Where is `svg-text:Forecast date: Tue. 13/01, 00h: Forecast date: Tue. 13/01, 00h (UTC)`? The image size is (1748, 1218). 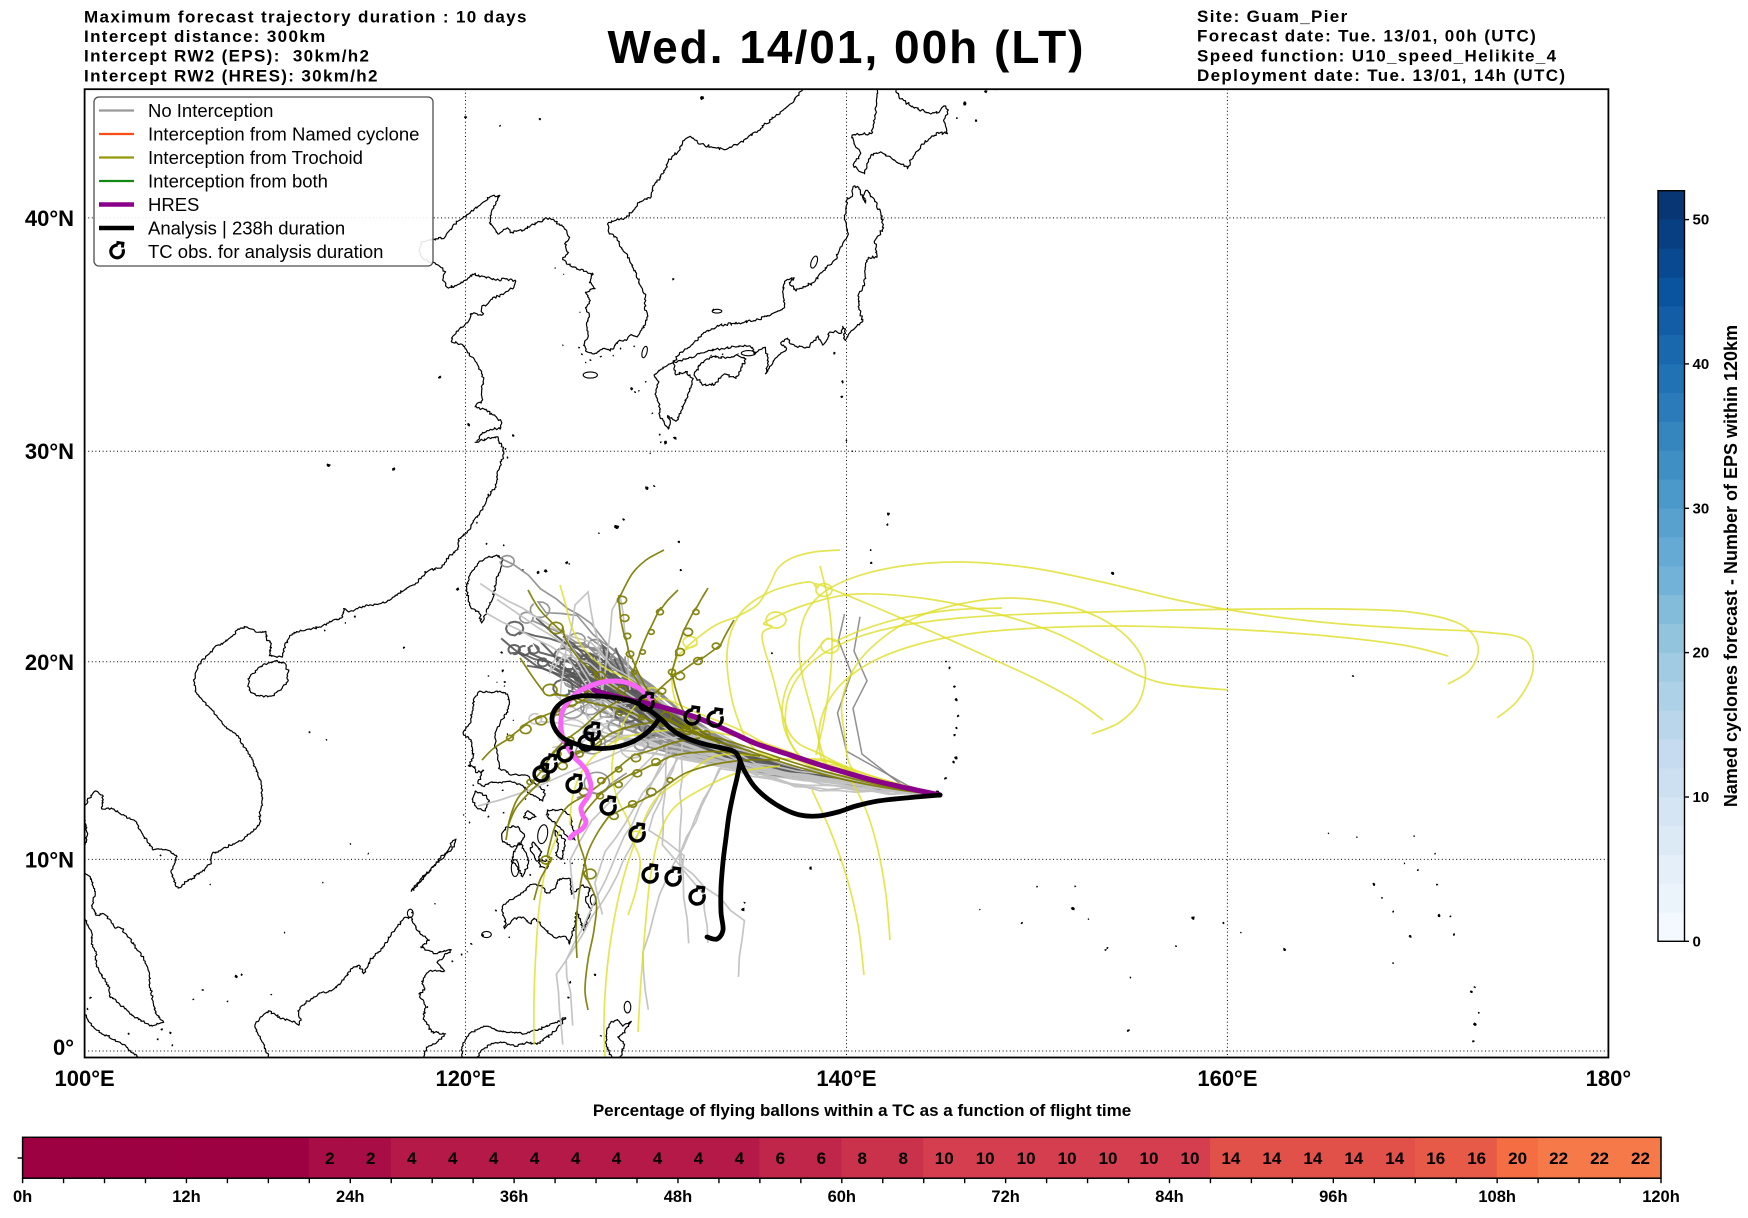 svg-text:Forecast date: Tue. 13/01, 00h: Forecast date: Tue. 13/01, 00h (UTC) is located at coordinates (1367, 36).